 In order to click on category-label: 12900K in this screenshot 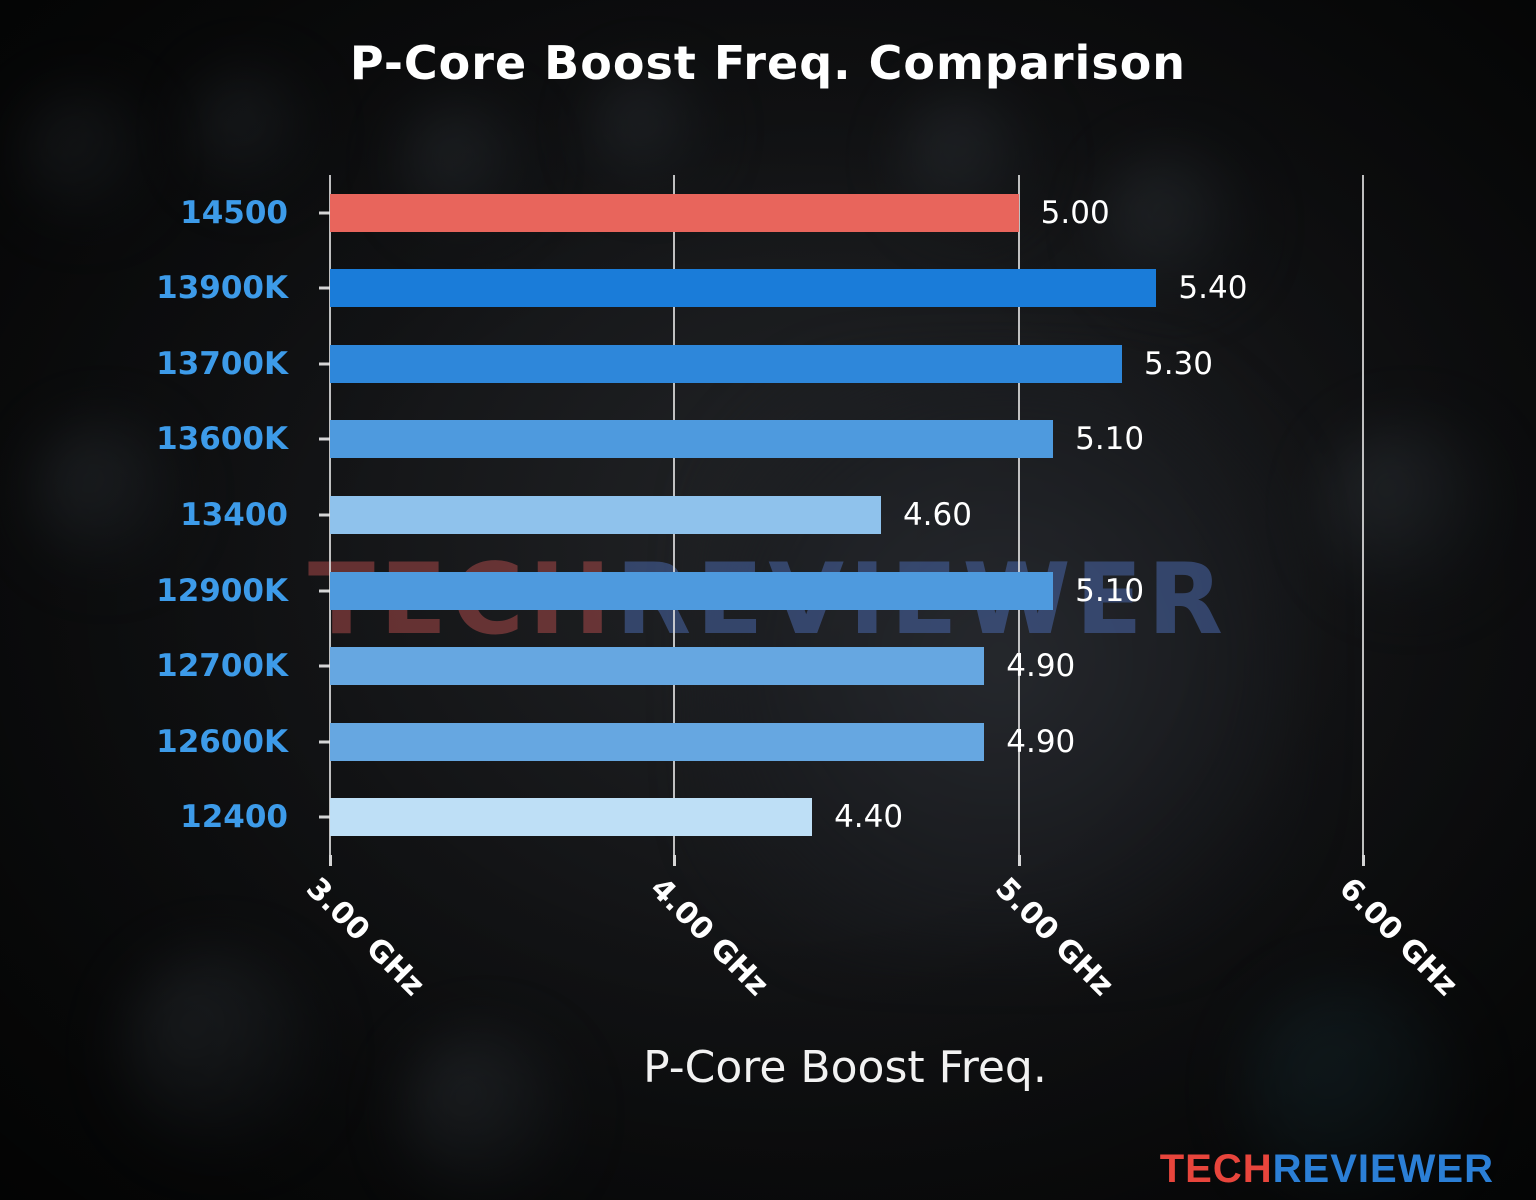, I will do `click(222, 590)`.